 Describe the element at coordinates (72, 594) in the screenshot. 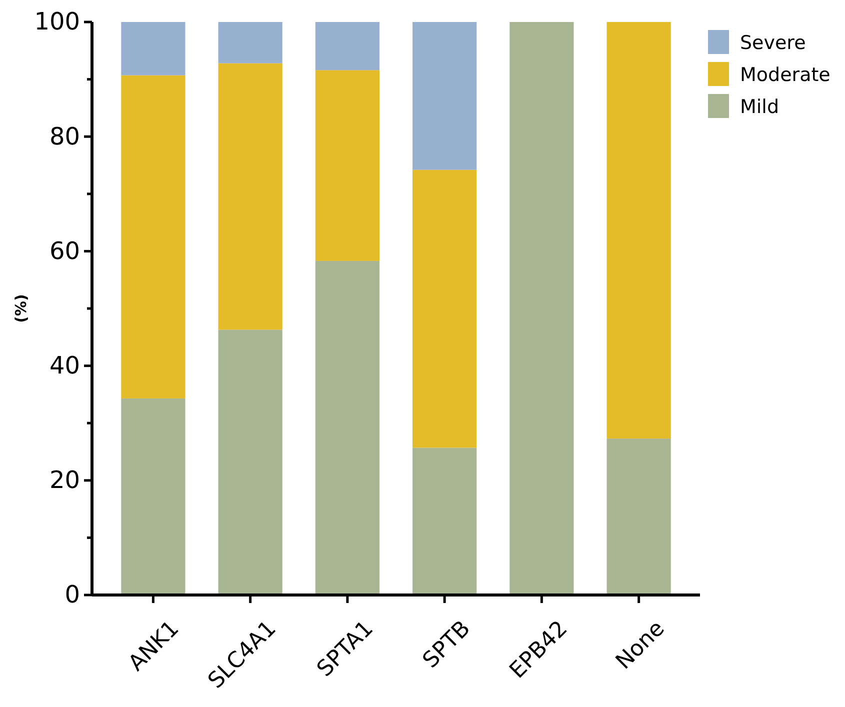

I see `y-tick-label: 0` at that location.